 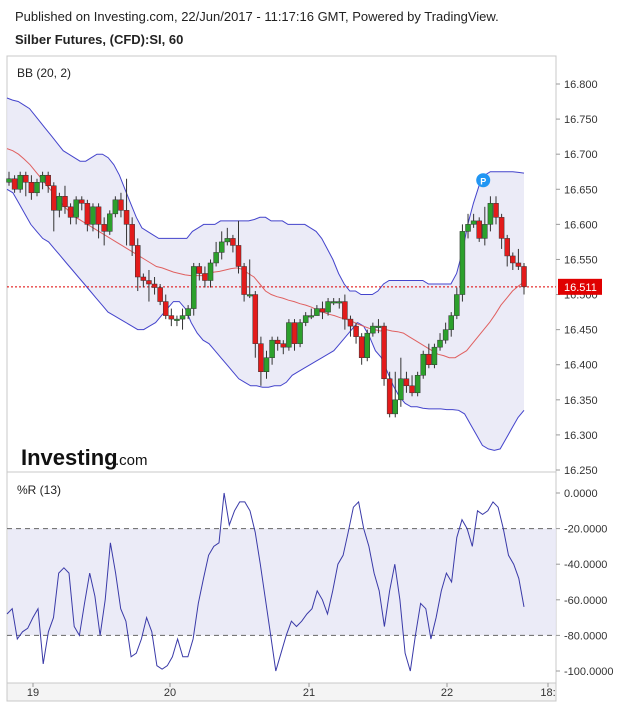 What do you see at coordinates (69, 457) in the screenshot?
I see `logo-main-text: Investing` at bounding box center [69, 457].